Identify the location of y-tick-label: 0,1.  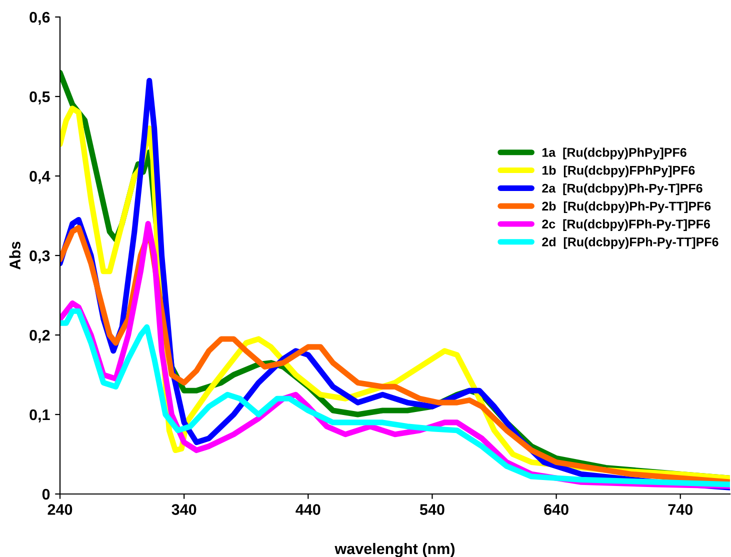
(40, 415).